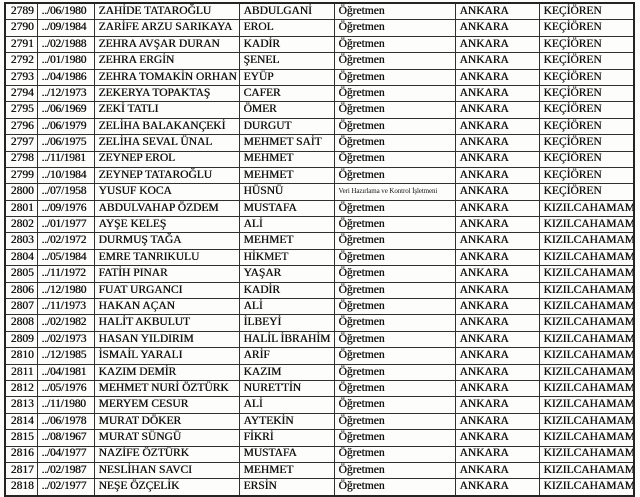 The image size is (640, 497). Describe the element at coordinates (21, 208) in the screenshot. I see `row-number-cell: 2801` at that location.